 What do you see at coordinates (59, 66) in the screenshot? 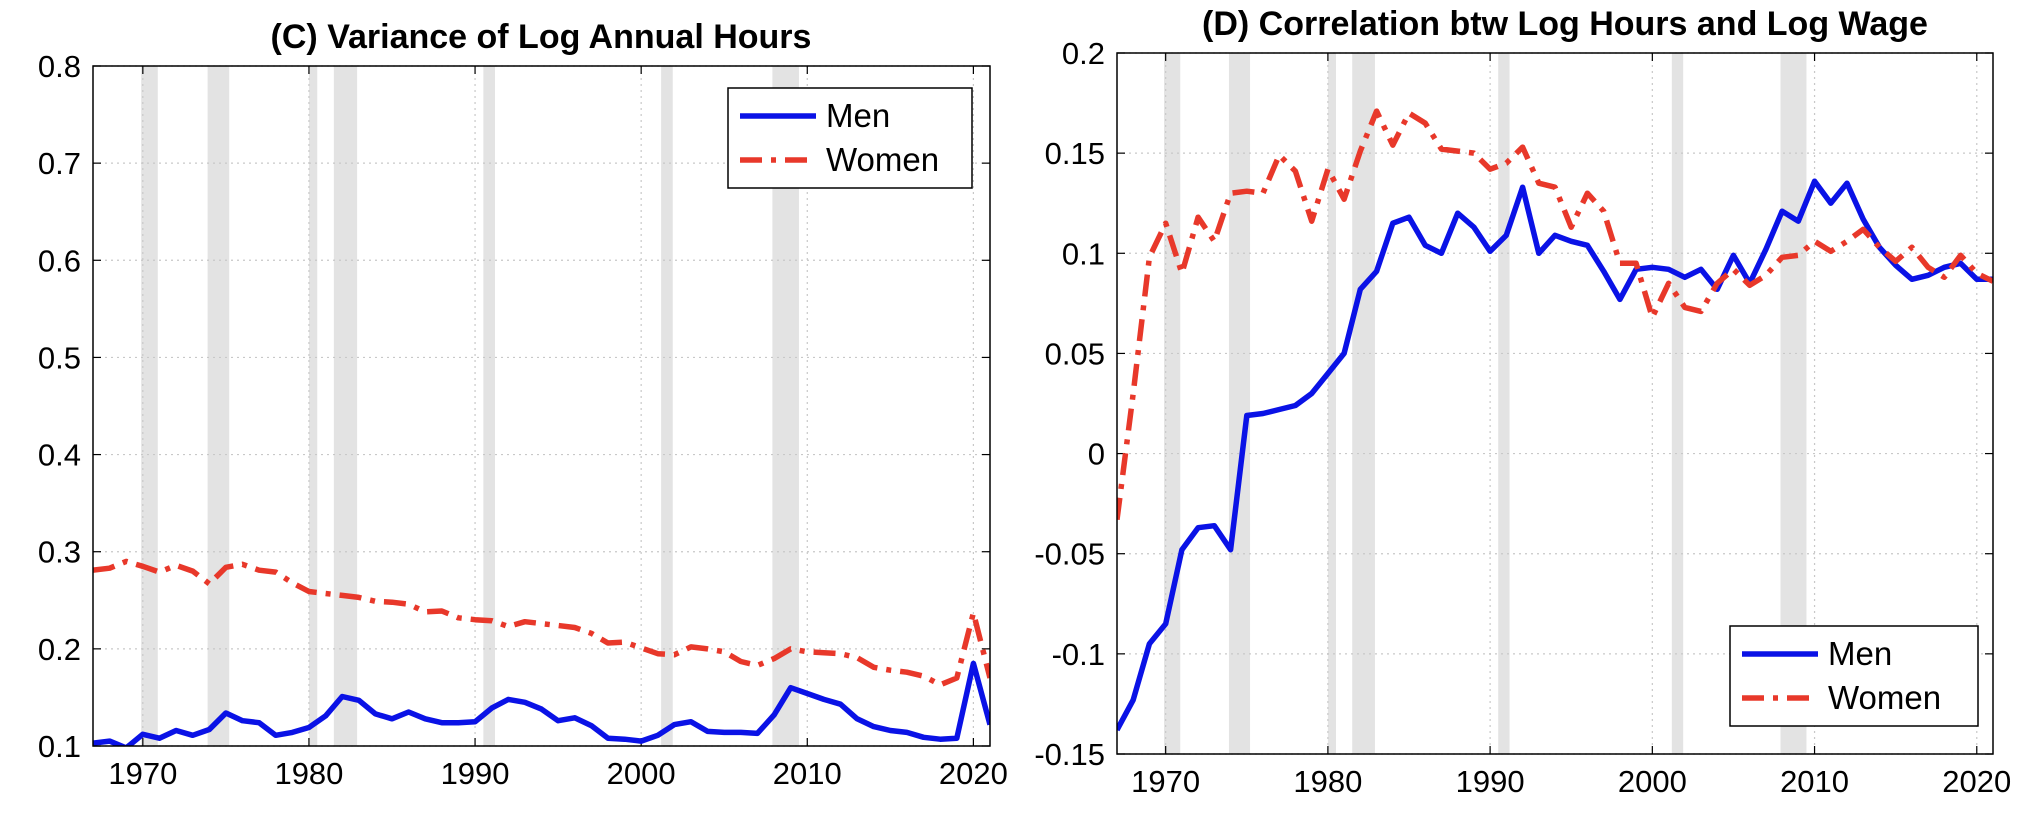
I see `y-tick-label: 0.8` at bounding box center [59, 66].